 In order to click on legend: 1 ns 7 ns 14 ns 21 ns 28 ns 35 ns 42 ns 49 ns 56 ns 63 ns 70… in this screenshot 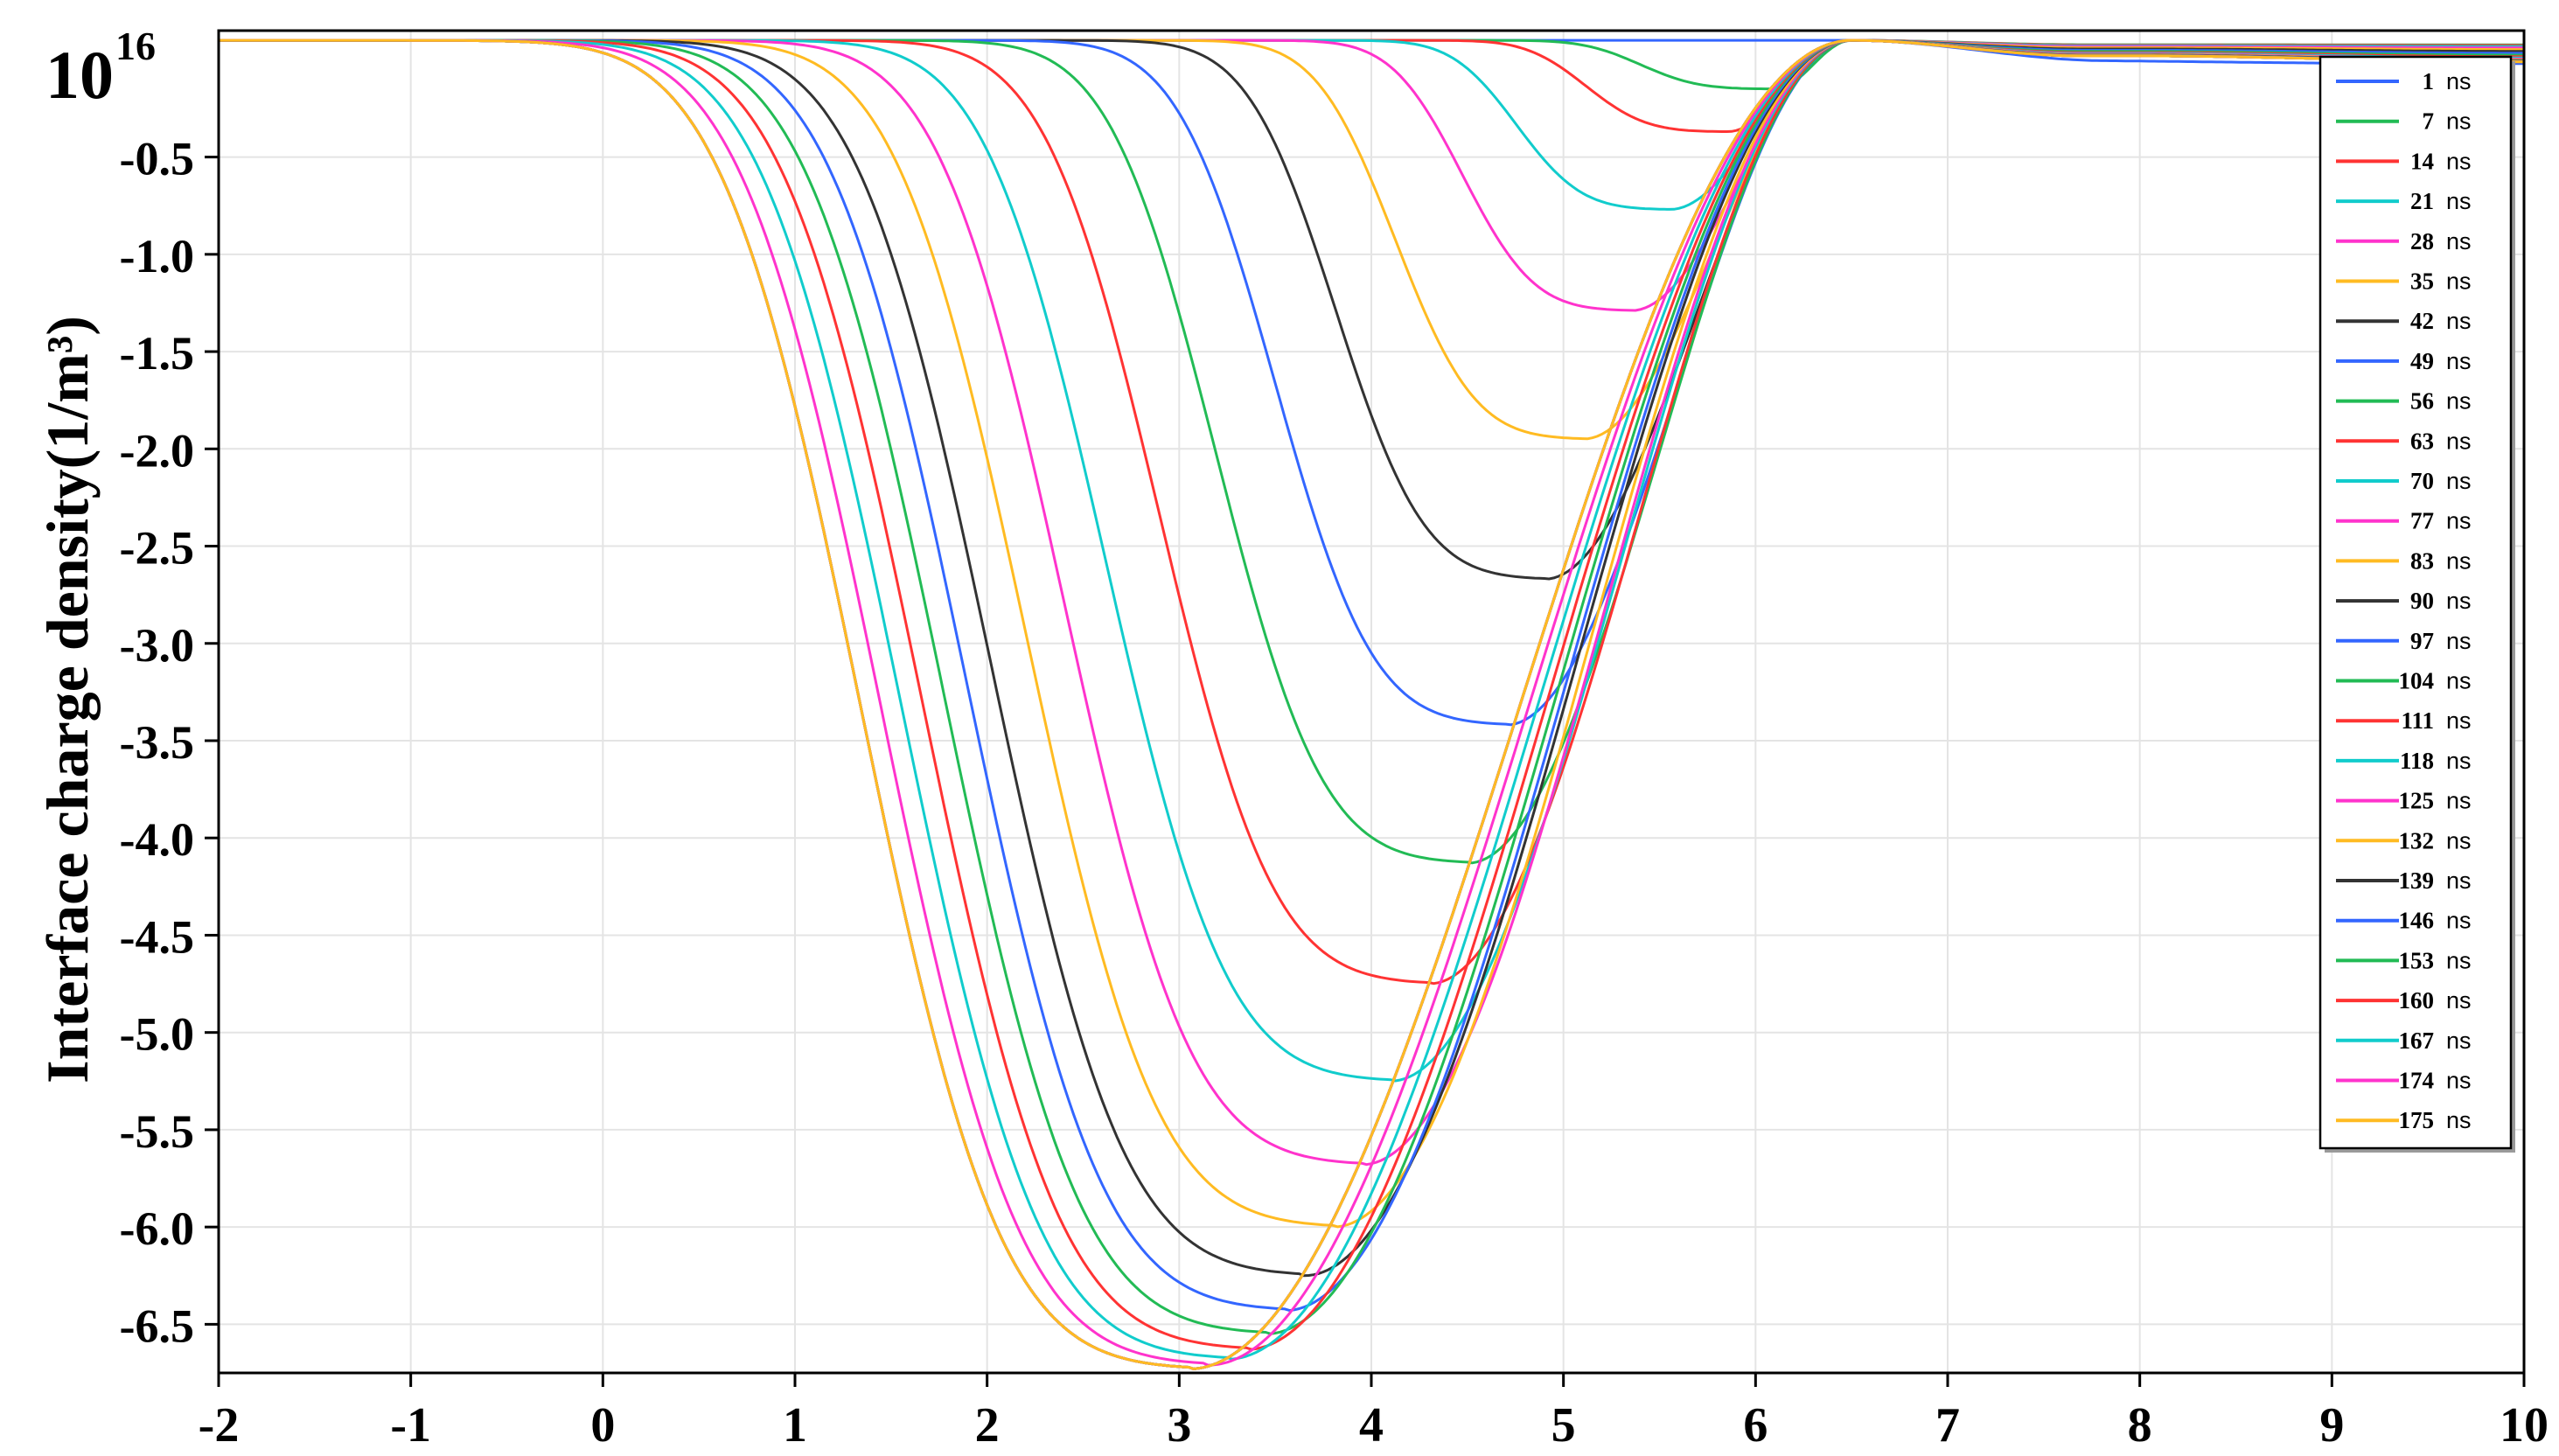, I will do `click(2416, 604)`.